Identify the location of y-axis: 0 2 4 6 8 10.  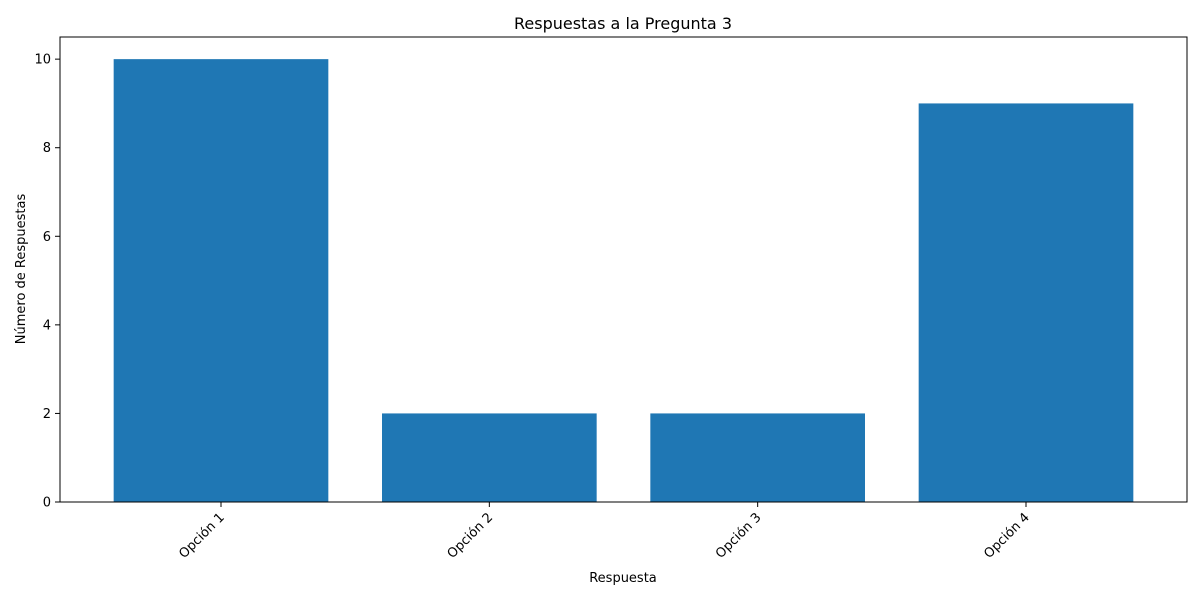
(47, 282).